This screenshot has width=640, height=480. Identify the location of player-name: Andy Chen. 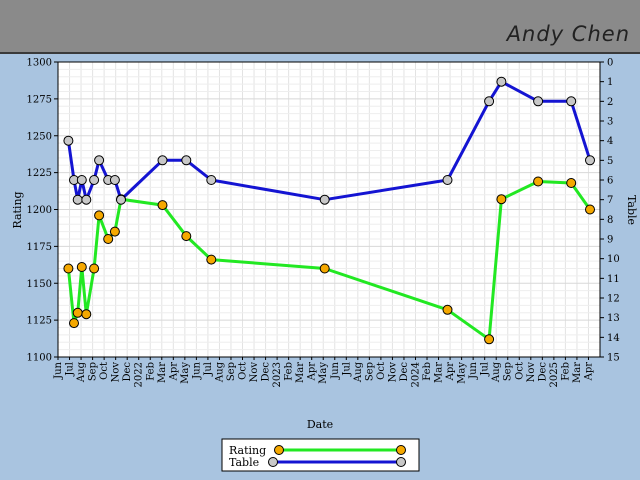
(568, 34).